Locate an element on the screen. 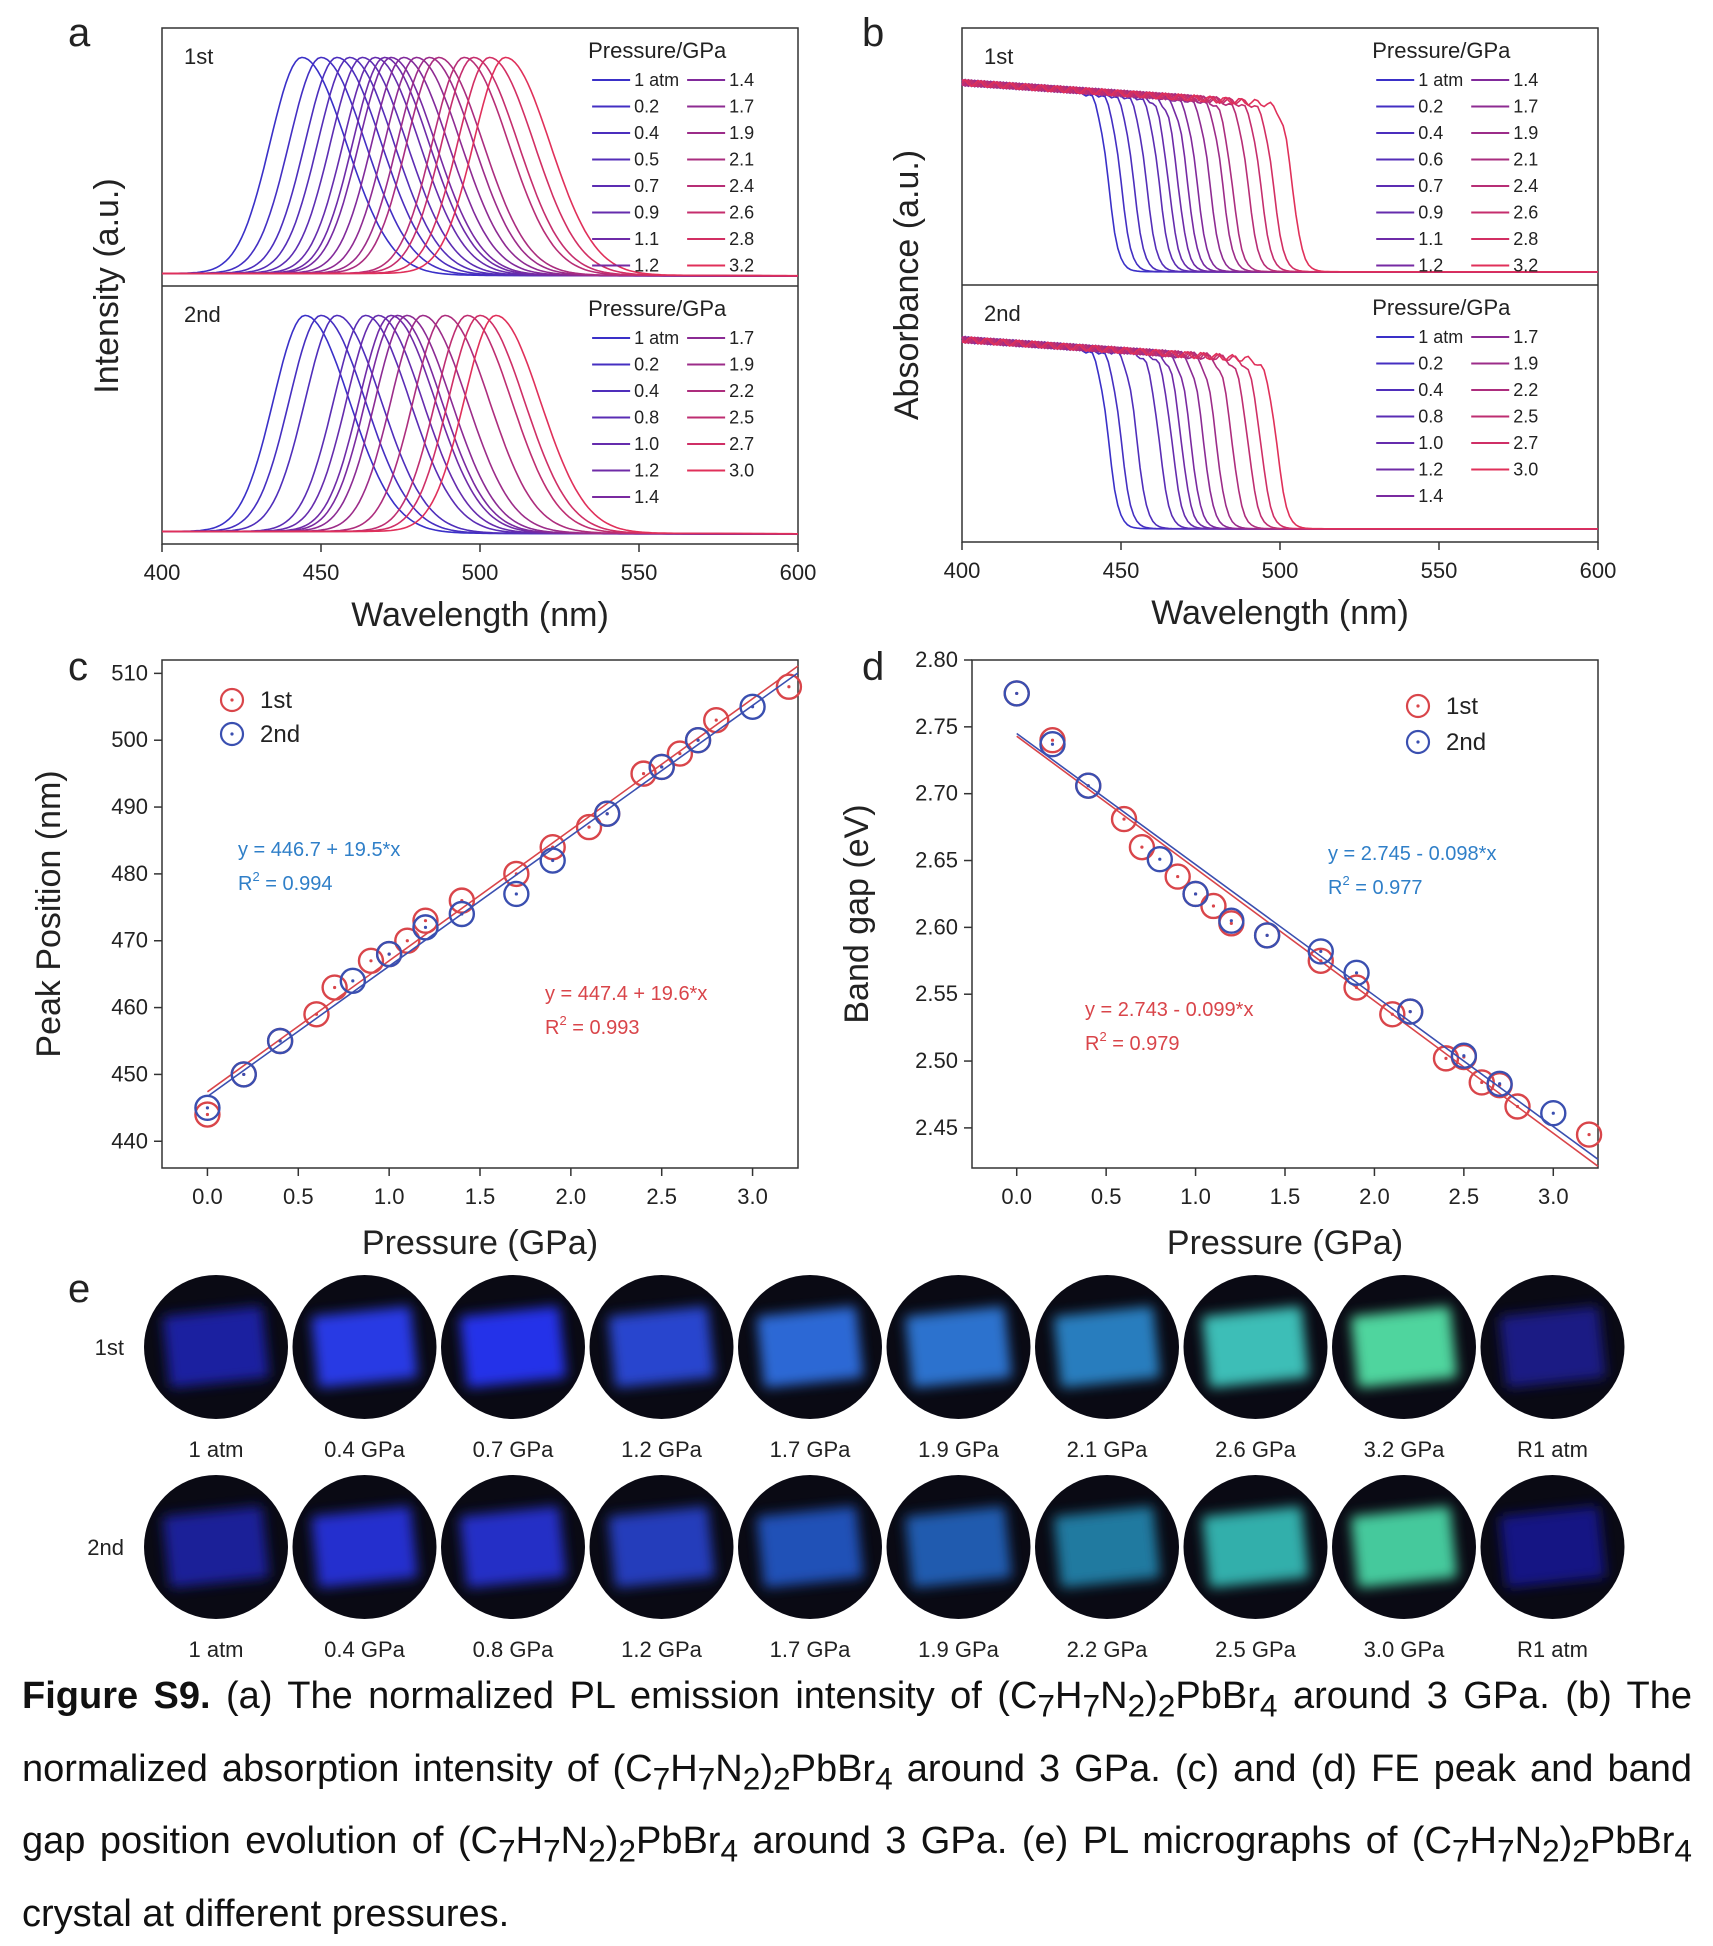 This screenshot has height=1946, width=1713. legend-entry: 1.2 is located at coordinates (646, 266).